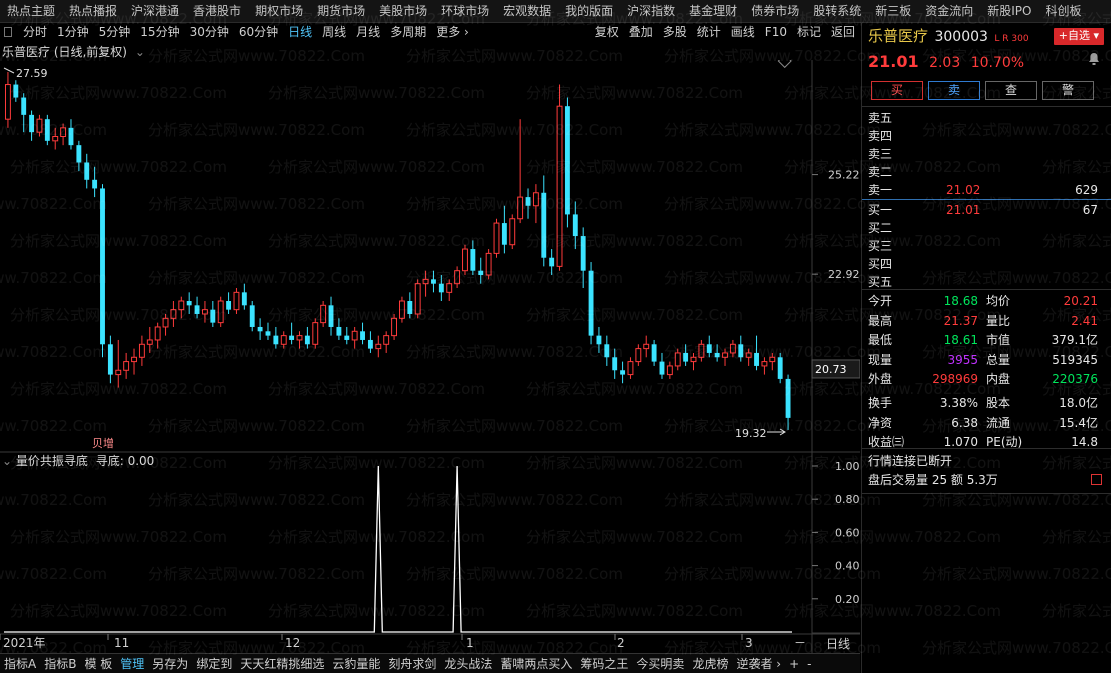 This screenshot has height=673, width=1111. Describe the element at coordinates (954, 90) in the screenshot. I see `sell-button: 卖` at that location.